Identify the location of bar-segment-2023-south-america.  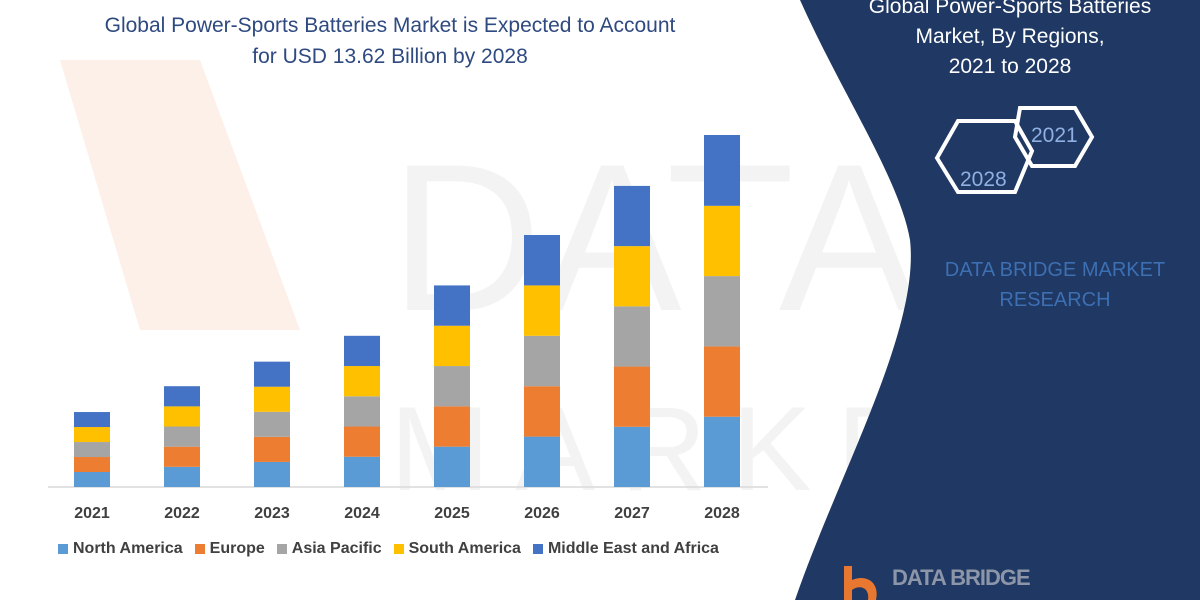
(272, 399).